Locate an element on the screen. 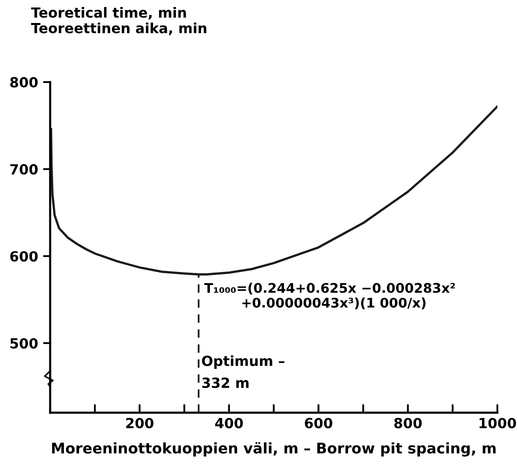 The width and height of the screenshot is (517, 469). x-axis-title: Moreeninottokuoppien väli, m – Borrow pit spacing, m is located at coordinates (274, 449).